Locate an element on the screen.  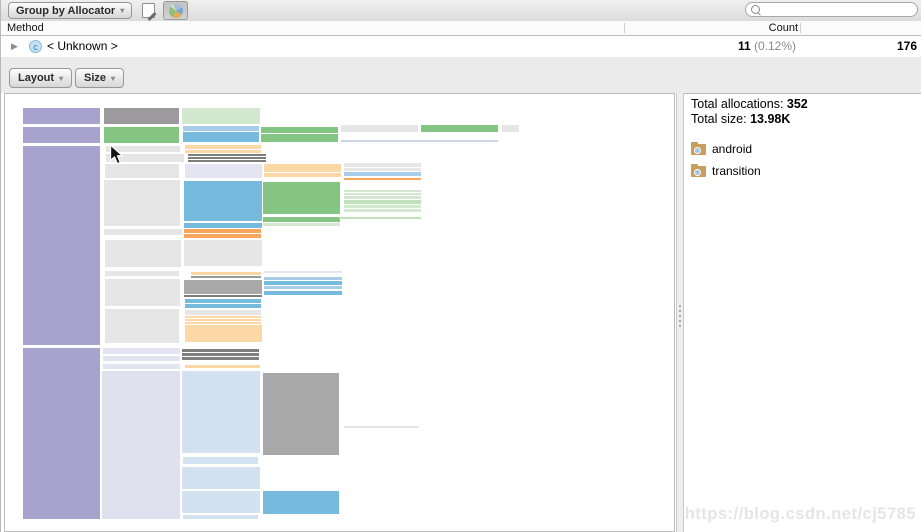
expand-arrow-icon: ▶ is located at coordinates (14, 46).